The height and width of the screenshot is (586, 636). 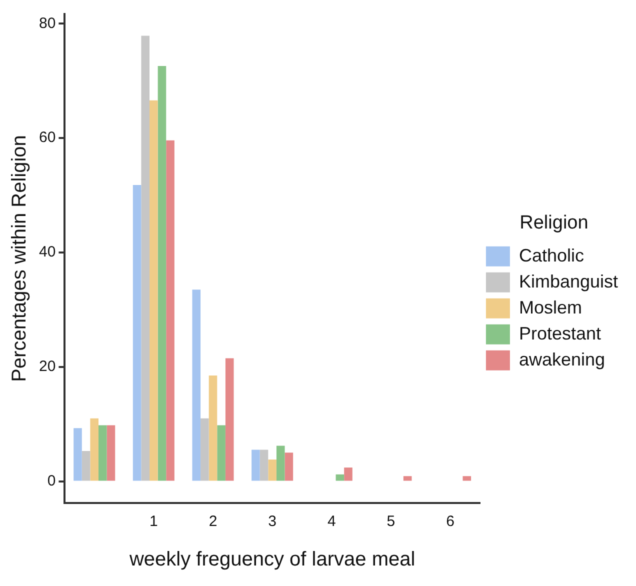 What do you see at coordinates (568, 281) in the screenshot?
I see `legend-label: Kimbanguist` at bounding box center [568, 281].